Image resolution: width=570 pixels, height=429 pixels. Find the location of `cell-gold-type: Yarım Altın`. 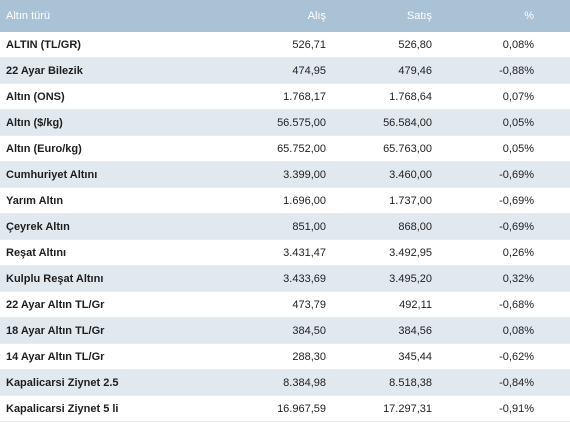

cell-gold-type: Yarım Altın is located at coordinates (89, 200).